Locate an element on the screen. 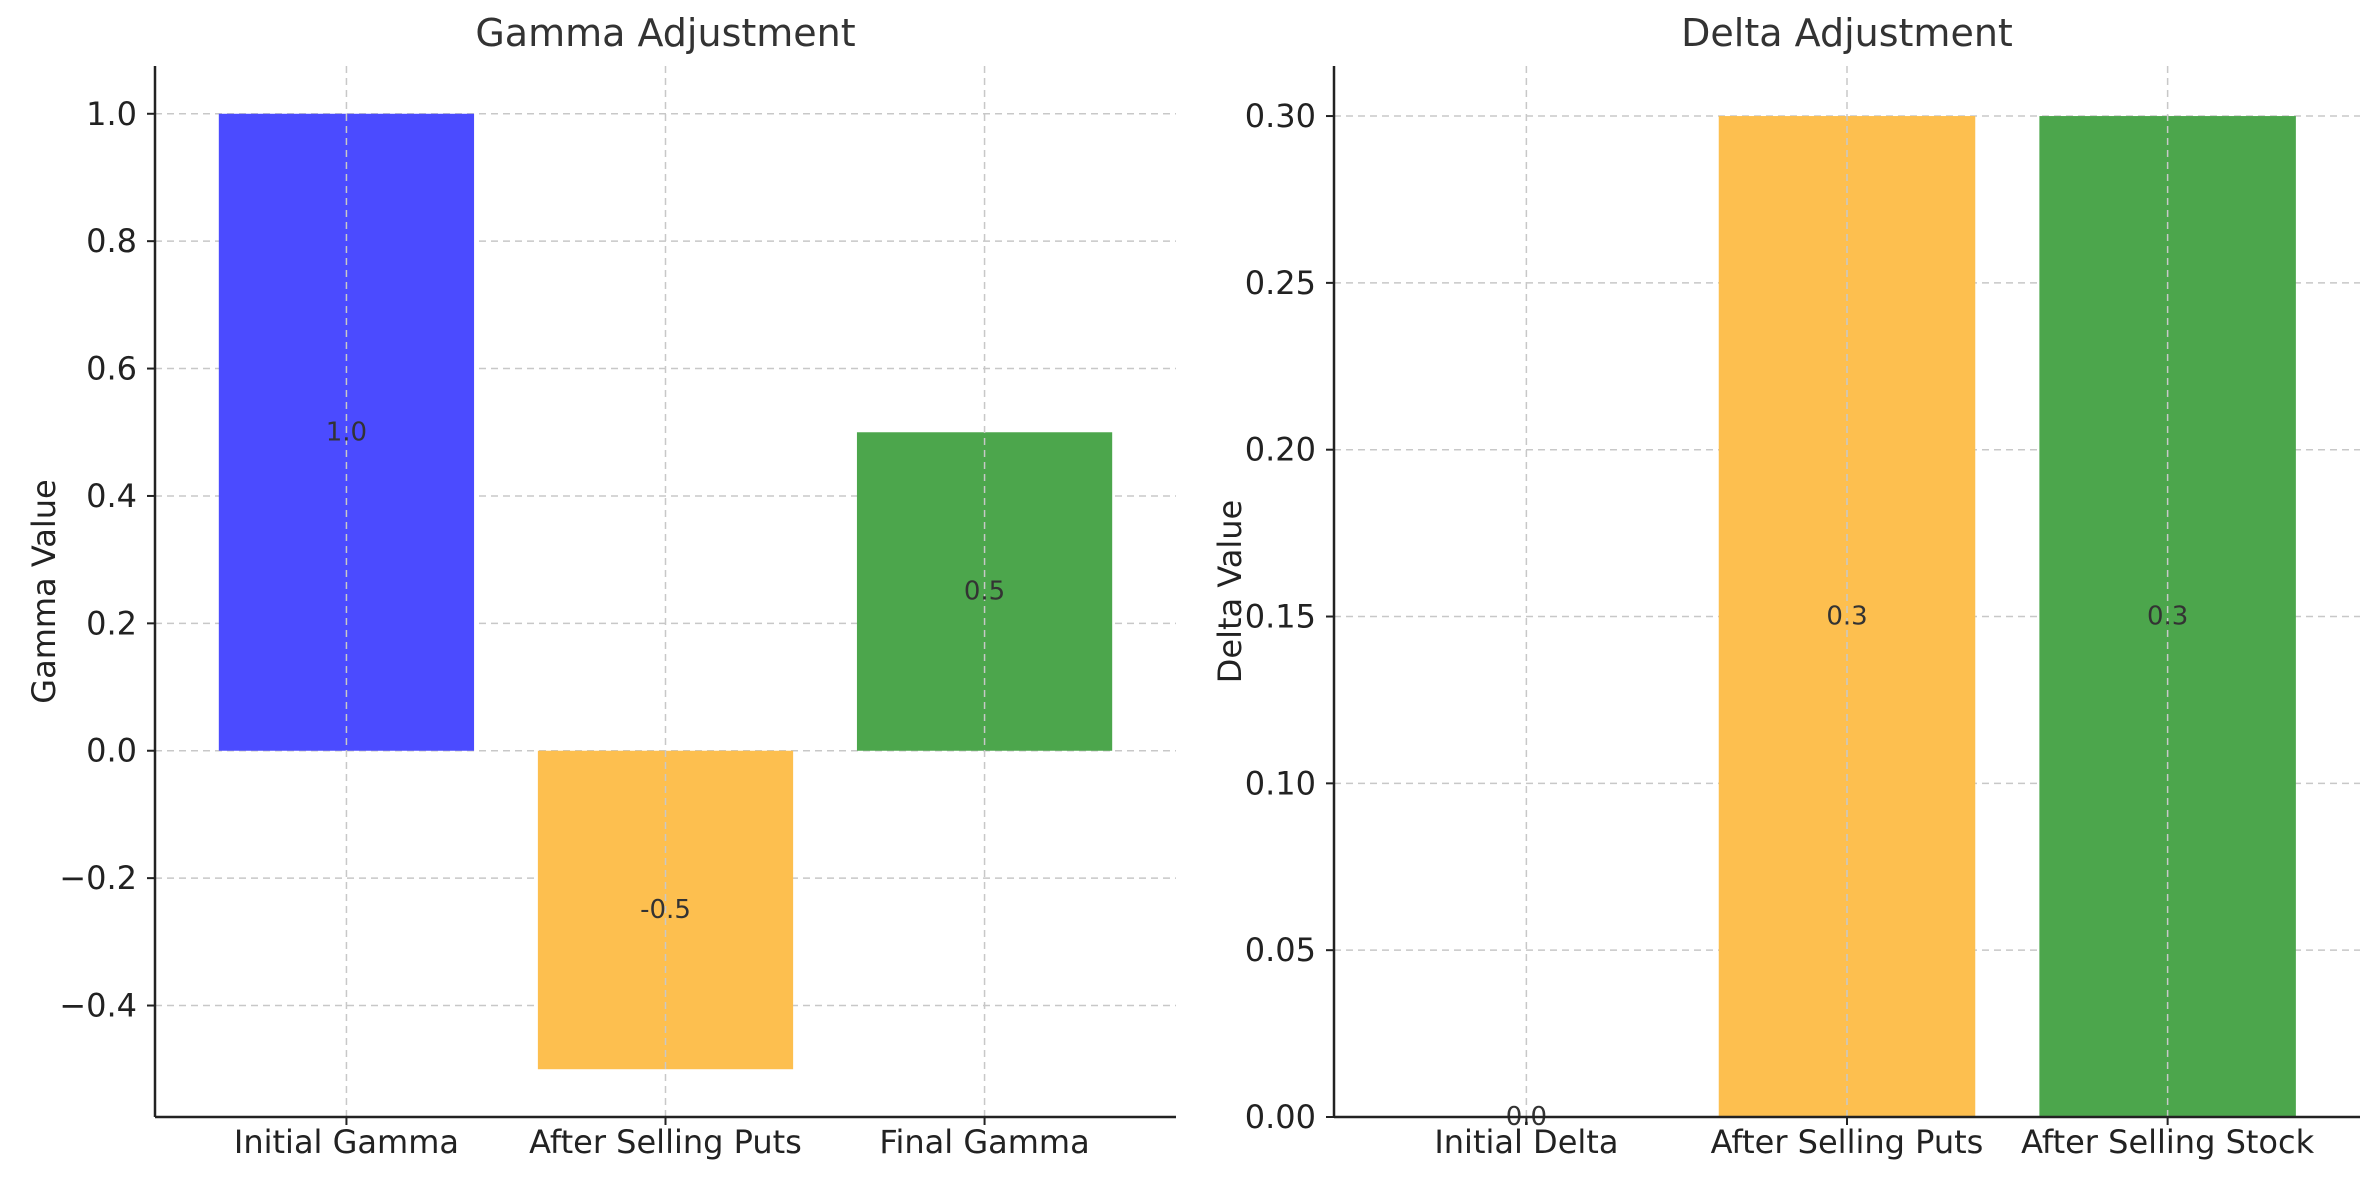 This screenshot has width=2375, height=1180. y-tick-label: 0.4 is located at coordinates (111, 496).